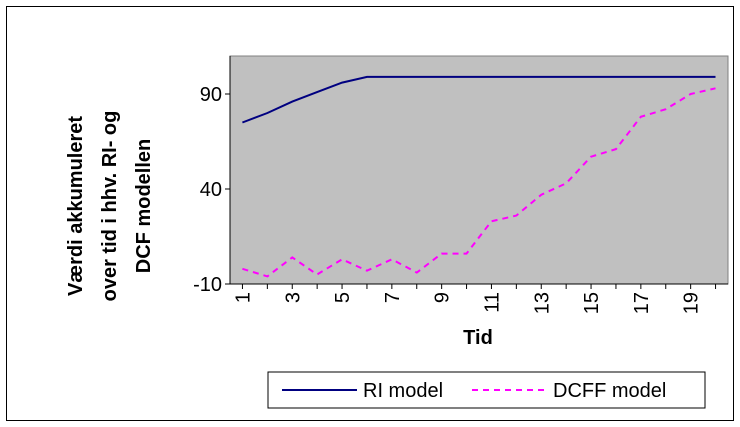 Image resolution: width=740 pixels, height=427 pixels. I want to click on x-tick-label: 9, so click(443, 297).